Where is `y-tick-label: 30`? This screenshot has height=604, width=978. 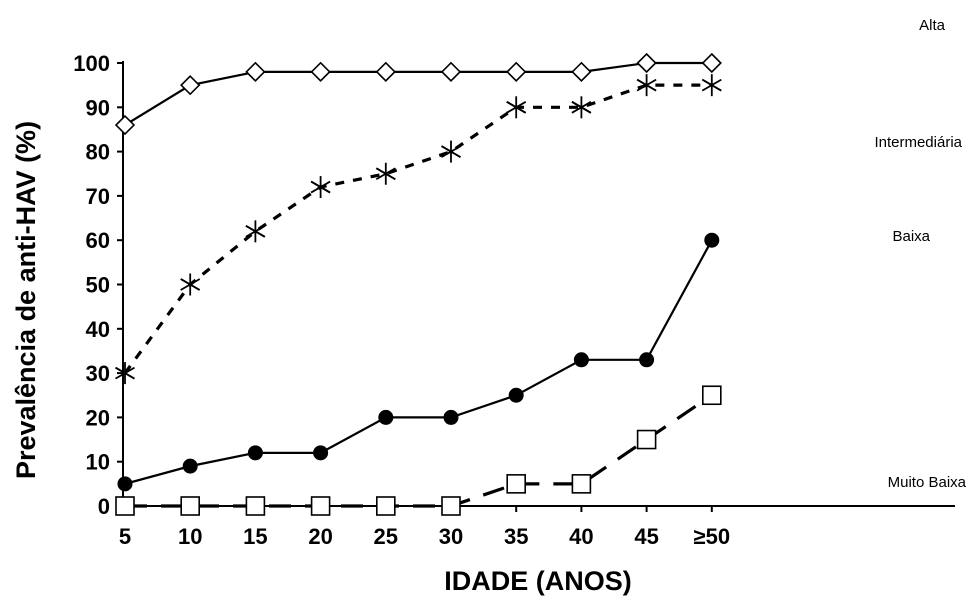
y-tick-label: 30 is located at coordinates (98, 373).